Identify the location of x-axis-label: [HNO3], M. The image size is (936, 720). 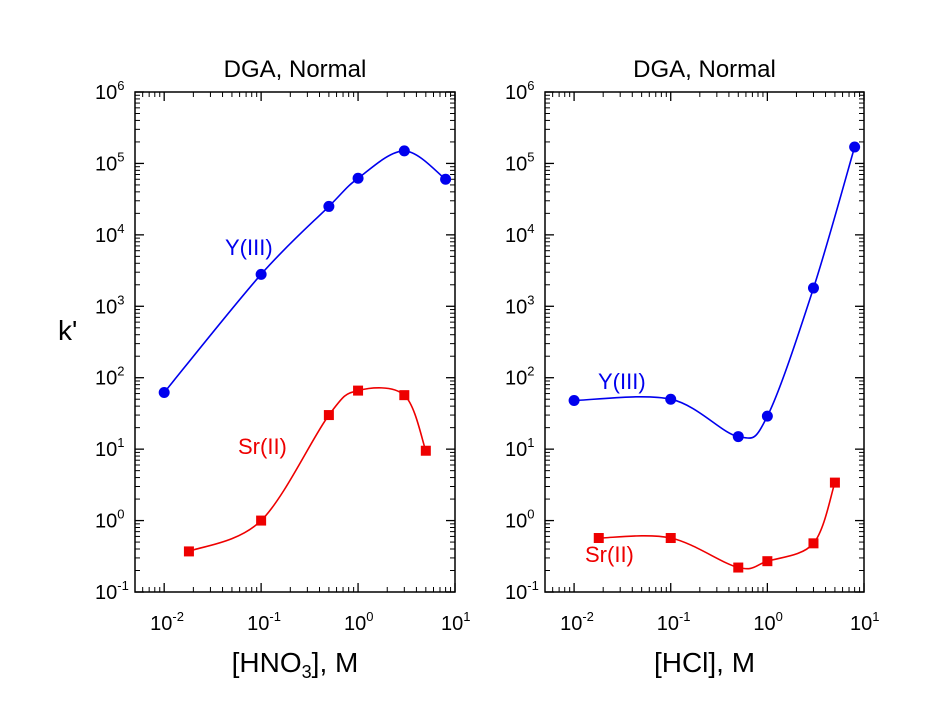
(295, 664).